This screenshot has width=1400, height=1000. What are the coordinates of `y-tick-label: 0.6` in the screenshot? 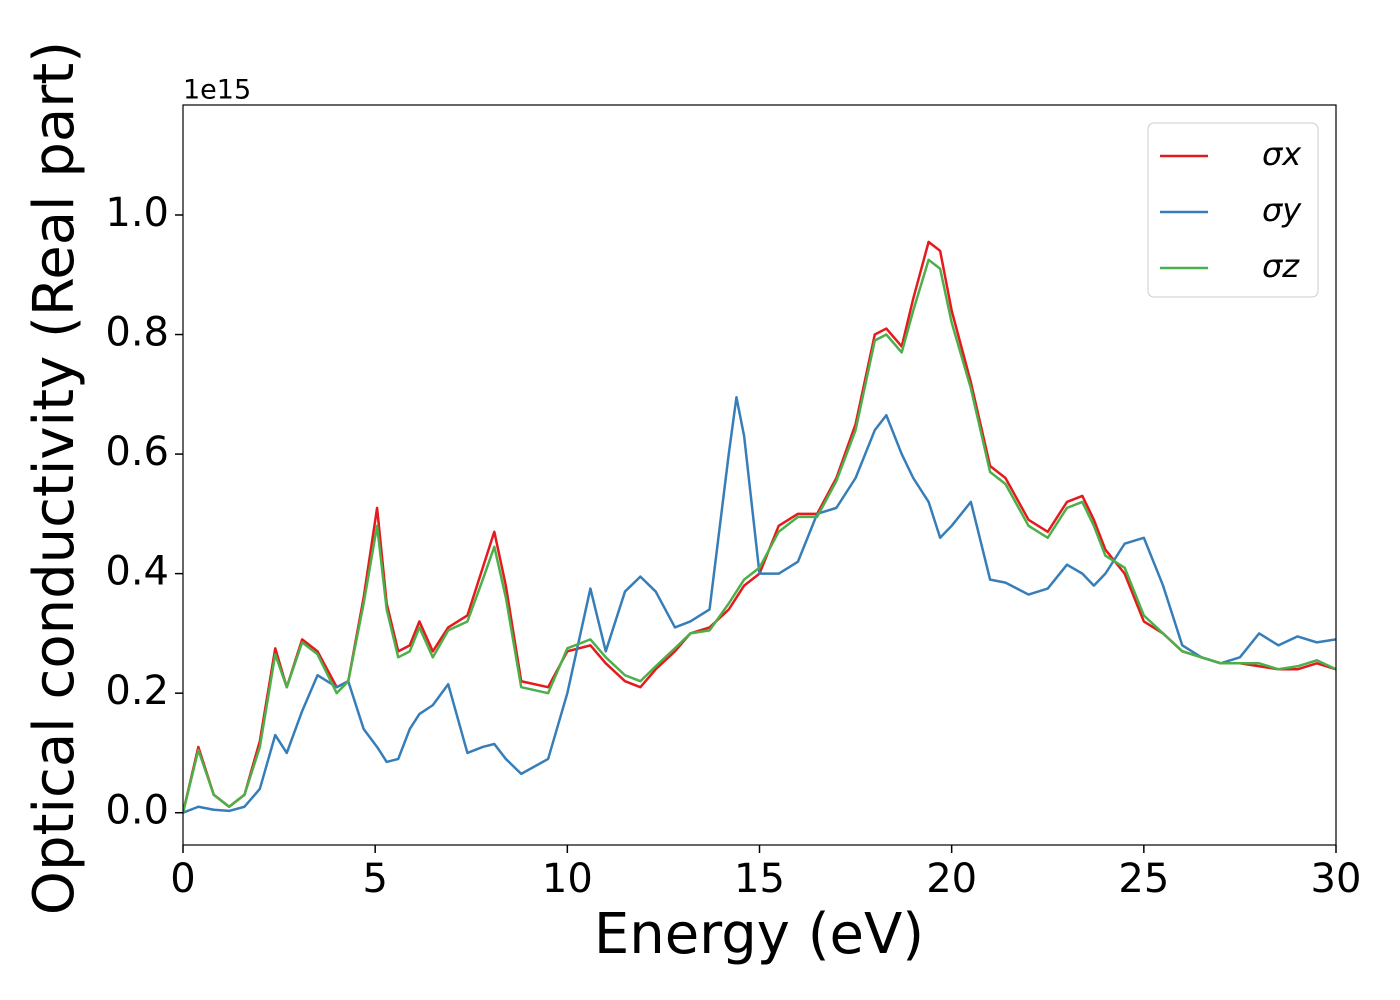 It's located at (137, 452).